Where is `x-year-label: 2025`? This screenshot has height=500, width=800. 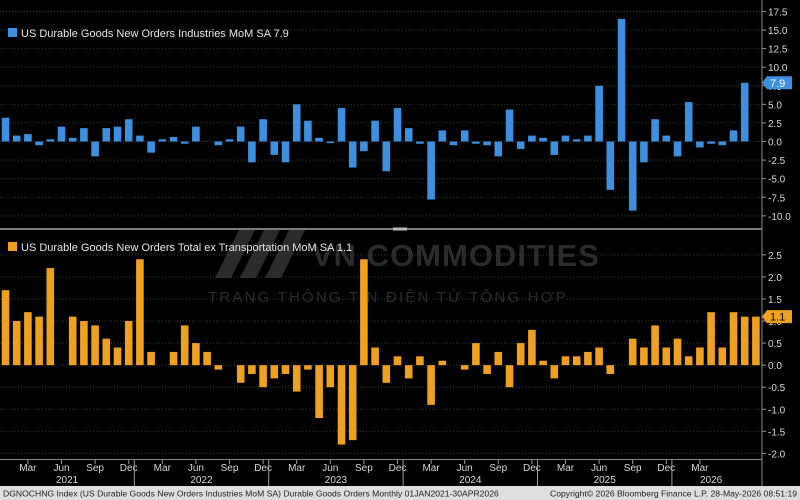 x-year-label: 2025 is located at coordinates (605, 480).